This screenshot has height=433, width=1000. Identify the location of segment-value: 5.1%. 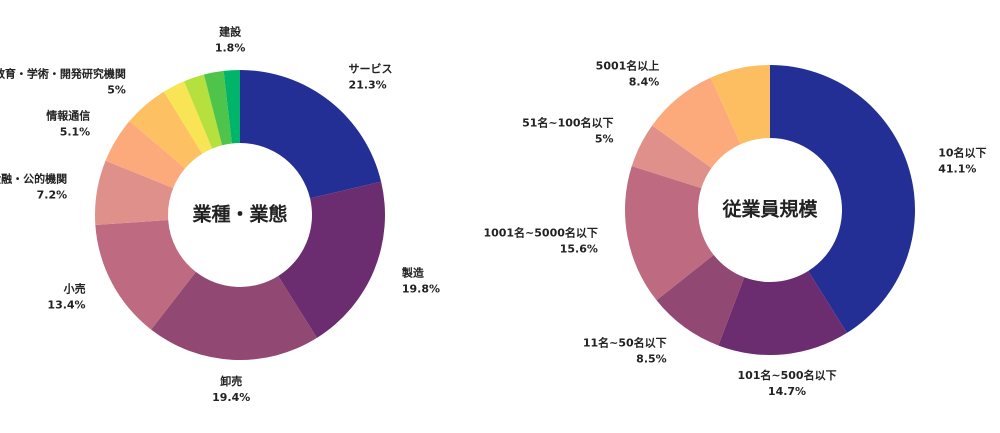
(75, 132).